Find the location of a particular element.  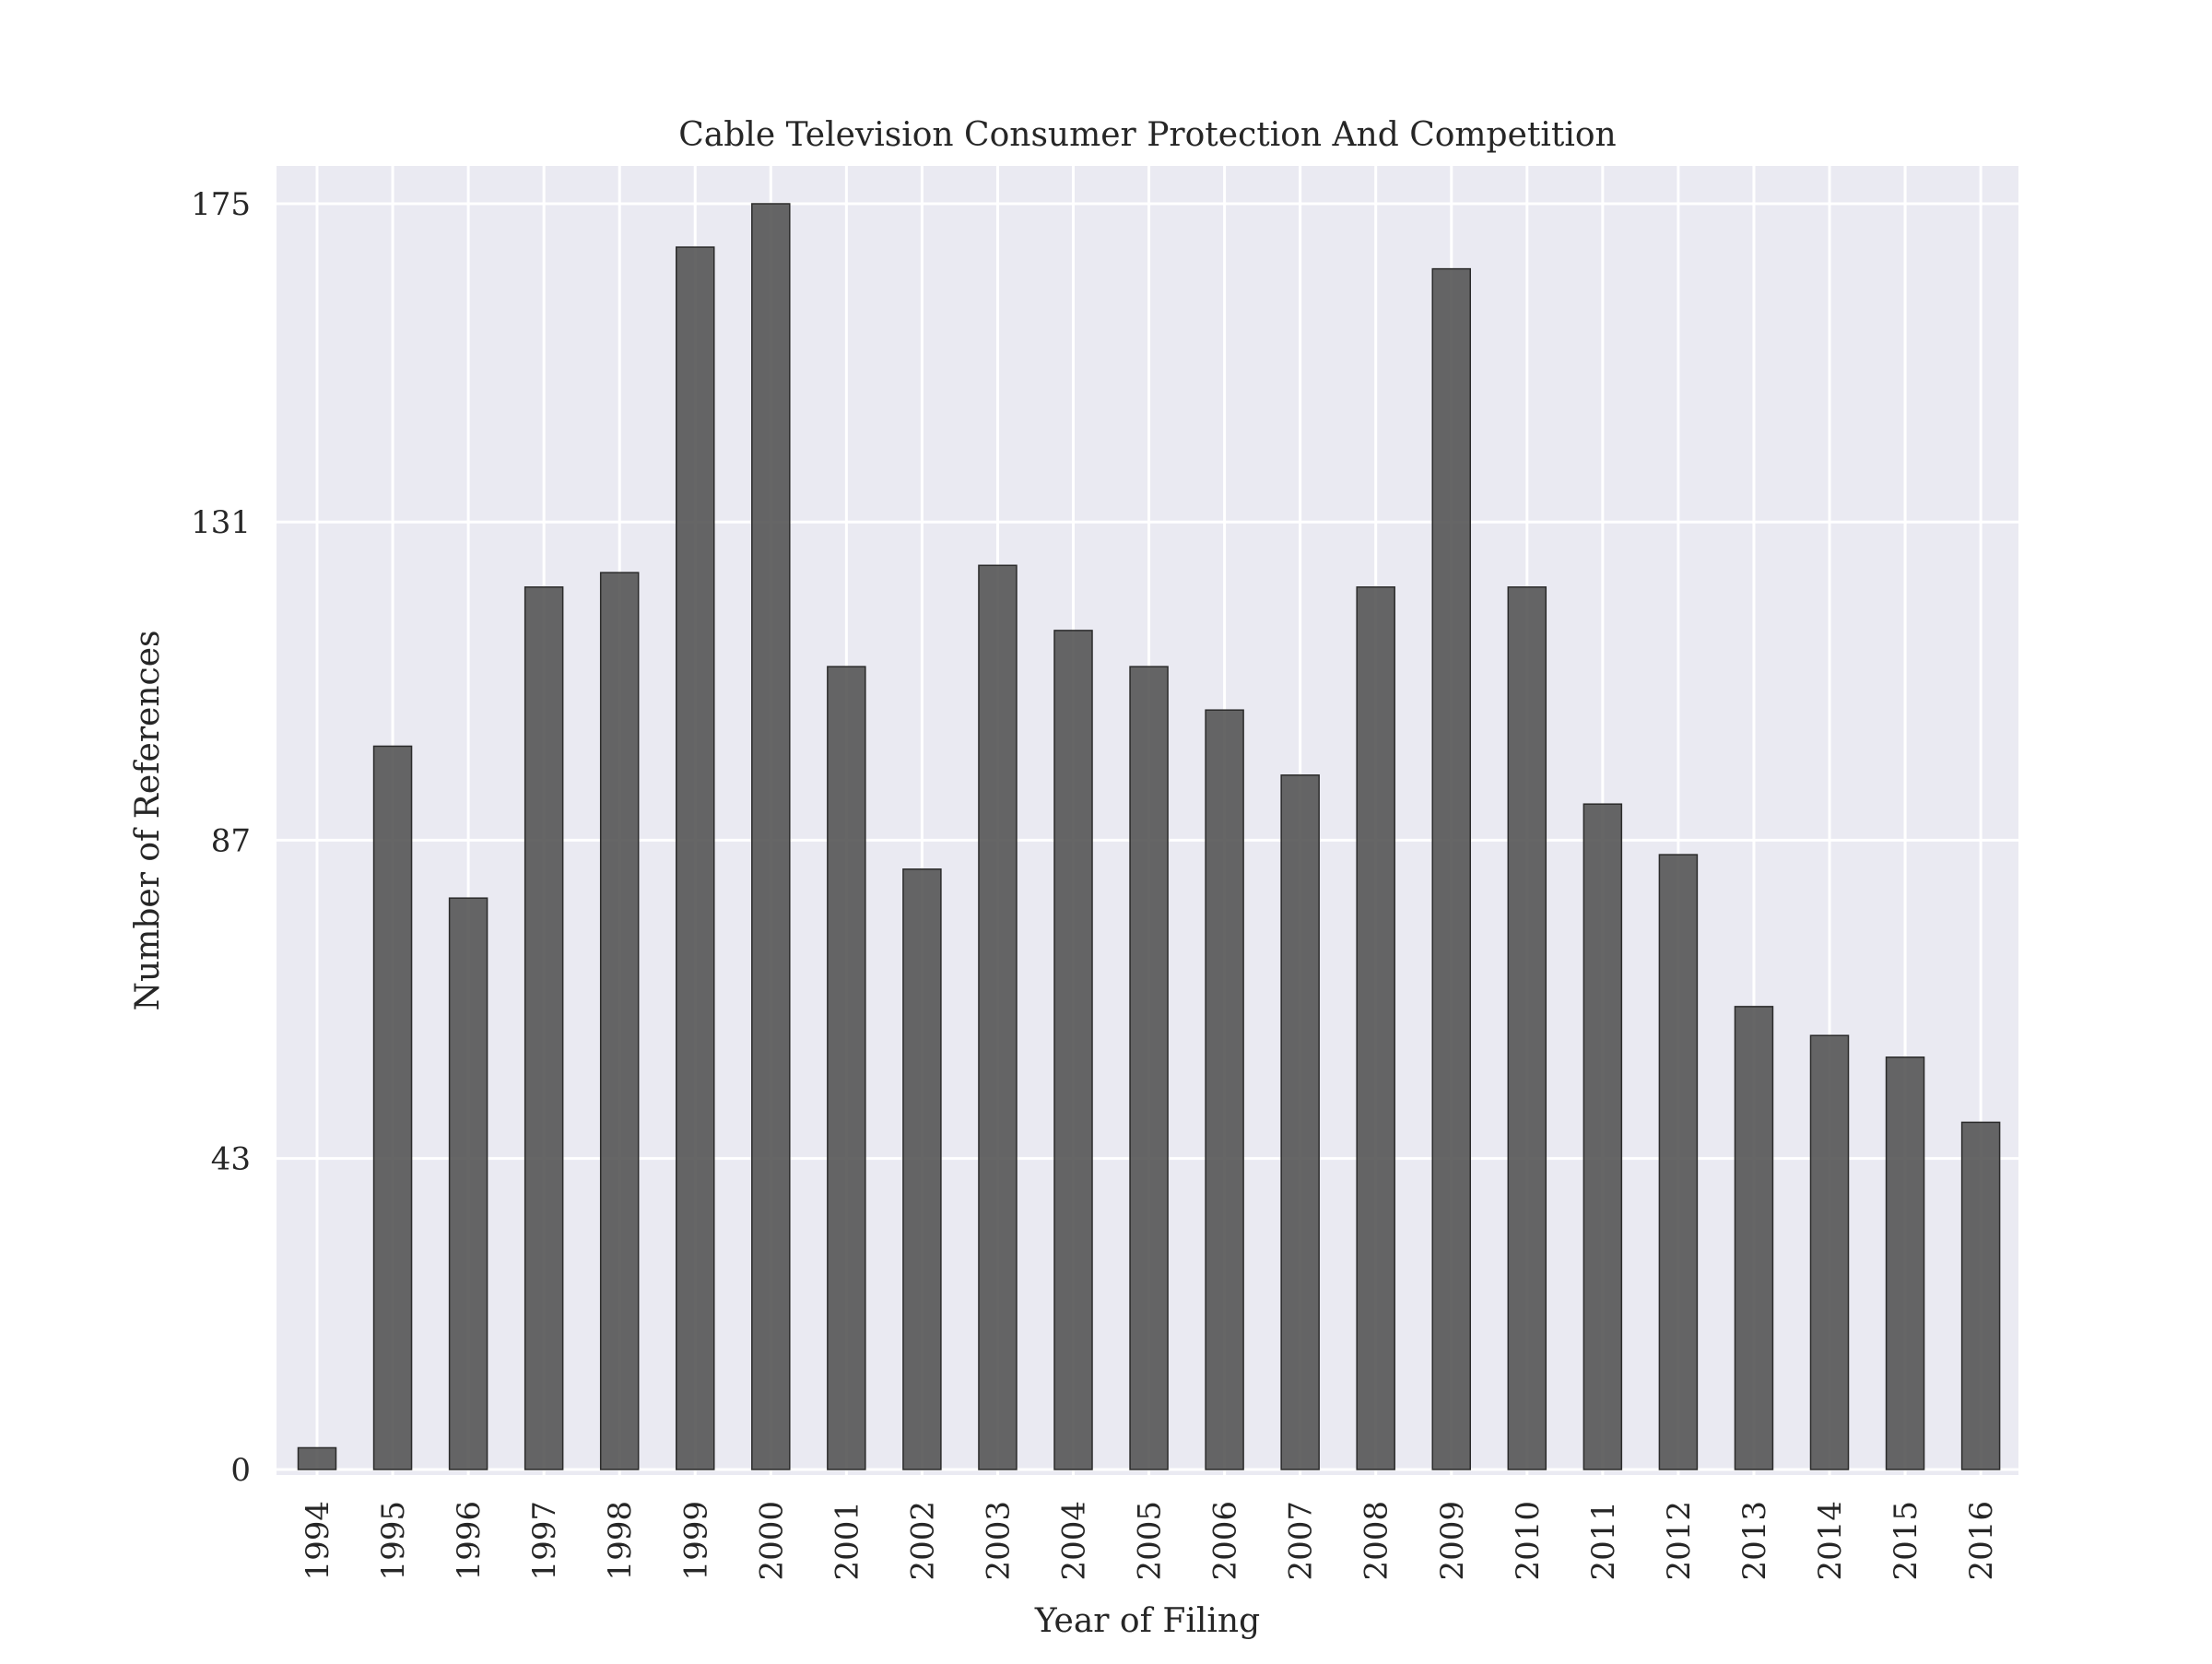

x-tick-label: 1995 is located at coordinates (393, 1541).